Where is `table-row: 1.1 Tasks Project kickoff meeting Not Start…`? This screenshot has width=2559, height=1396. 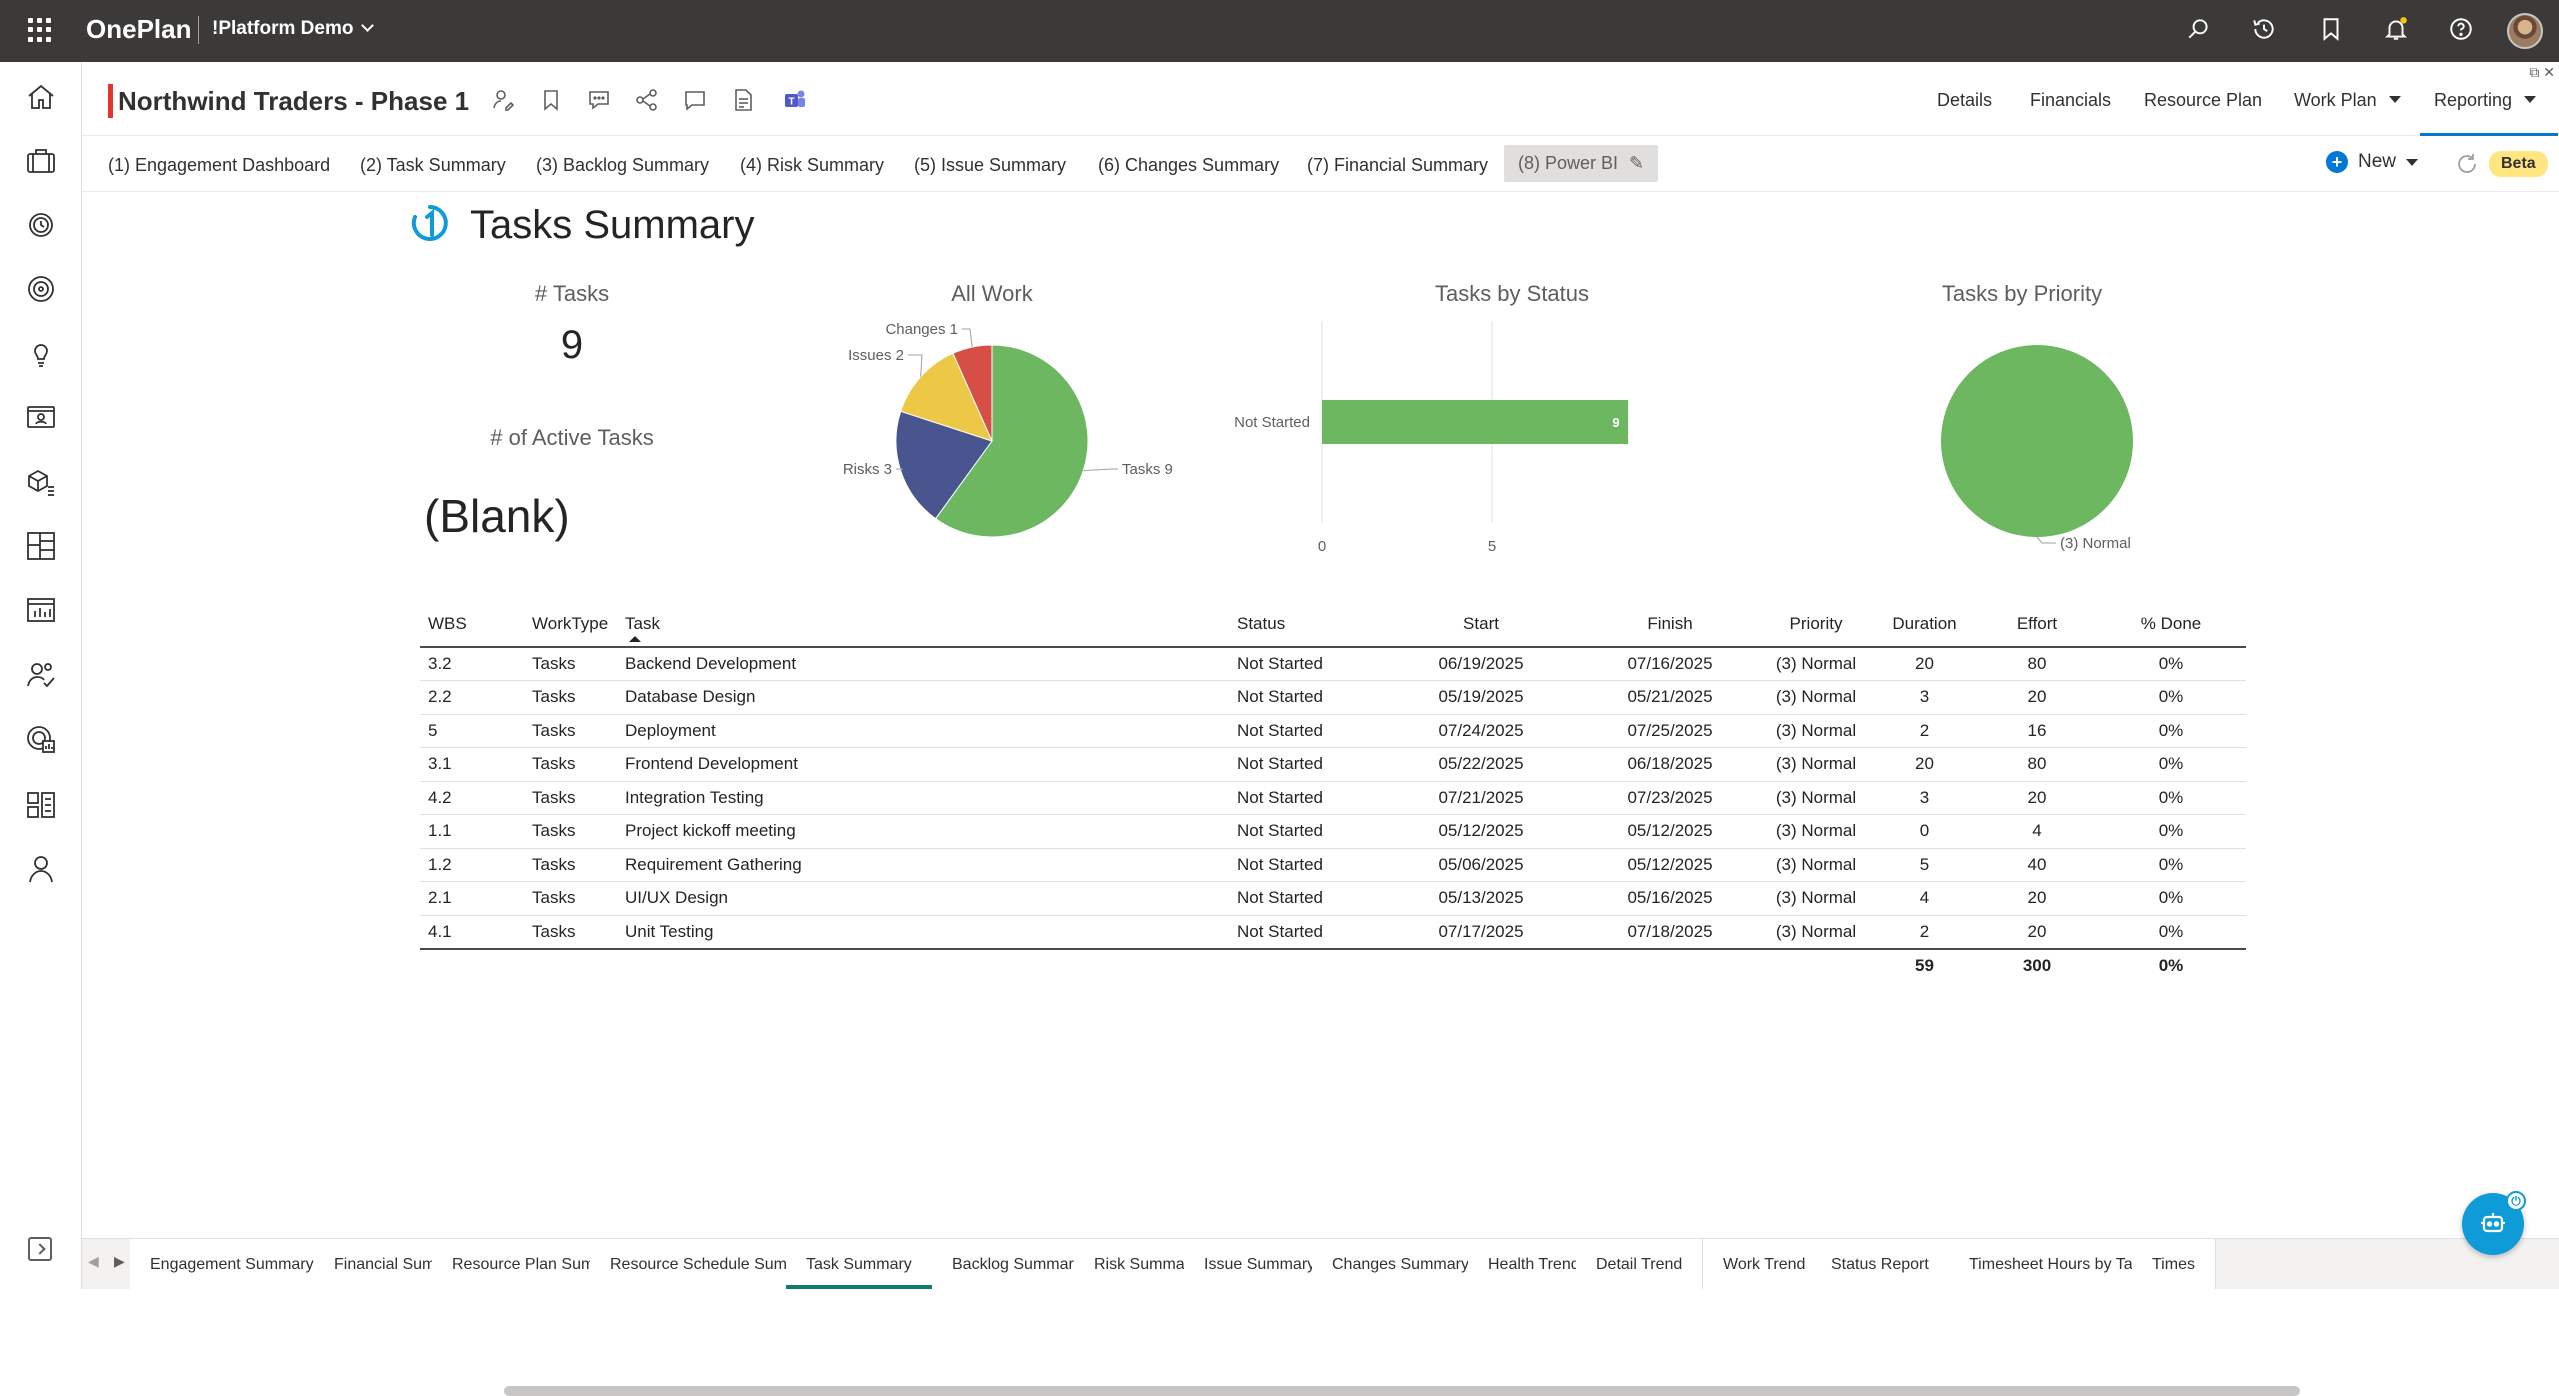
table-row: 1.1 Tasks Project kickoff meeting Not Start… is located at coordinates (1333, 831).